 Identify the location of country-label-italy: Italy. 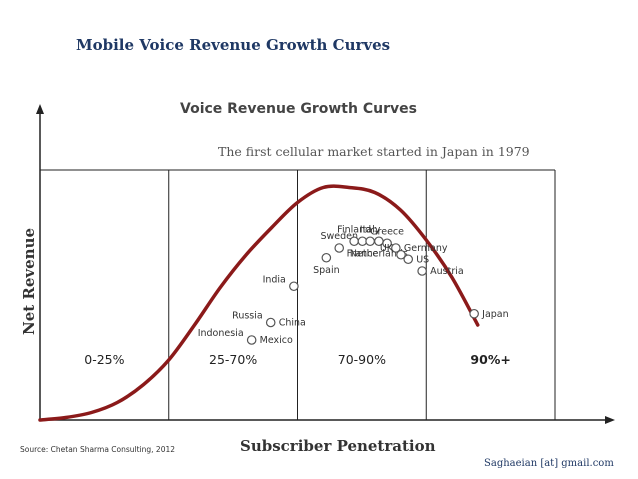
(370, 229).